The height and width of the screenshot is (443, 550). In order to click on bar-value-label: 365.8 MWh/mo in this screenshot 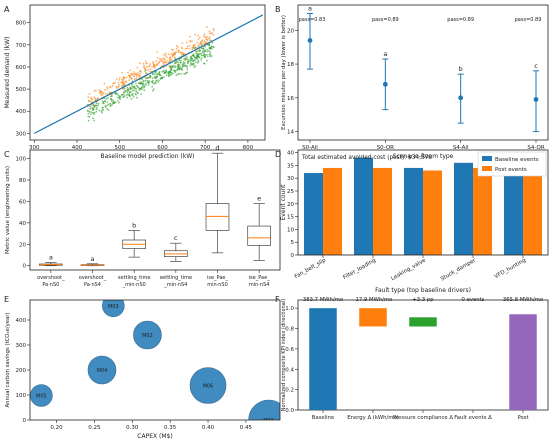, I will do `click(523, 300)`.